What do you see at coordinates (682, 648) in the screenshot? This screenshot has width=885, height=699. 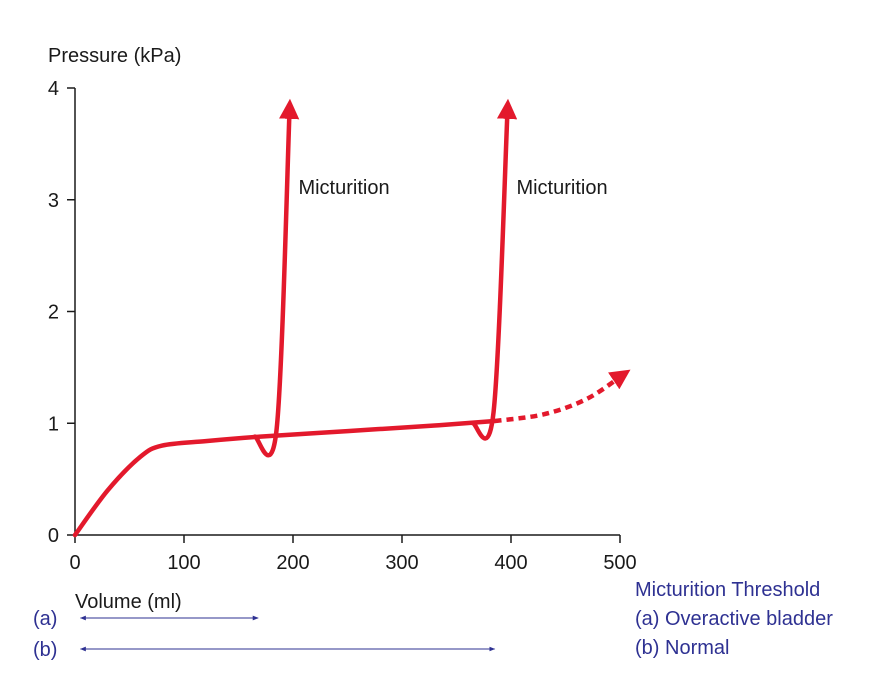 I see `legend-item-normal: (b) Normal` at bounding box center [682, 648].